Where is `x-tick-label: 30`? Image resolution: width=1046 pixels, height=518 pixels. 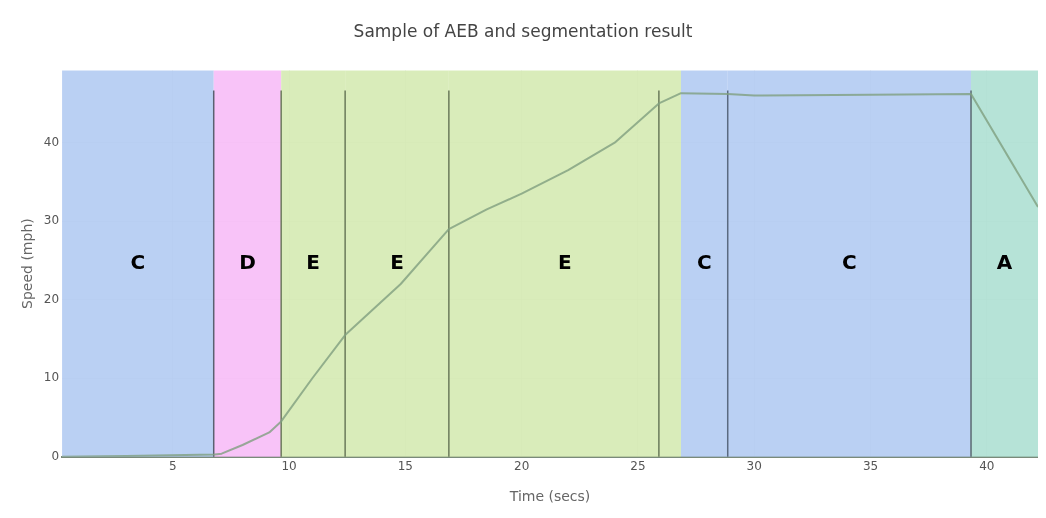 x-tick-label: 30 is located at coordinates (754, 466).